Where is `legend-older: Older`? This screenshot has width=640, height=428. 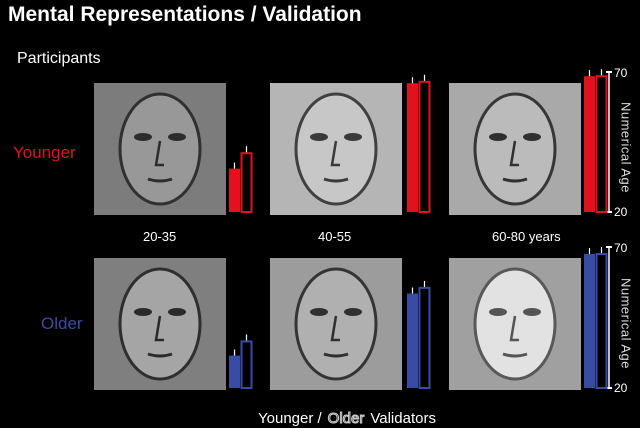 legend-older: Older is located at coordinates (346, 419).